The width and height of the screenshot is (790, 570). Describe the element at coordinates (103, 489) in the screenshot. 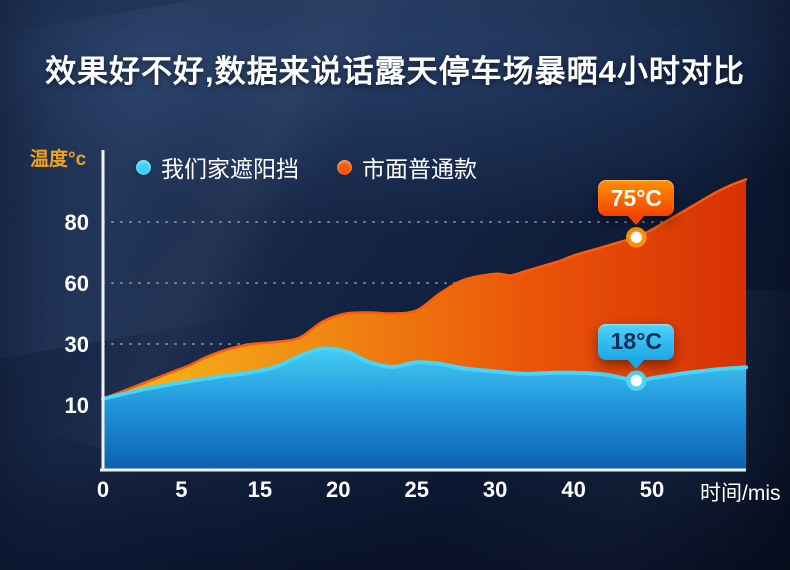

I see `x-tick-label: 0` at that location.